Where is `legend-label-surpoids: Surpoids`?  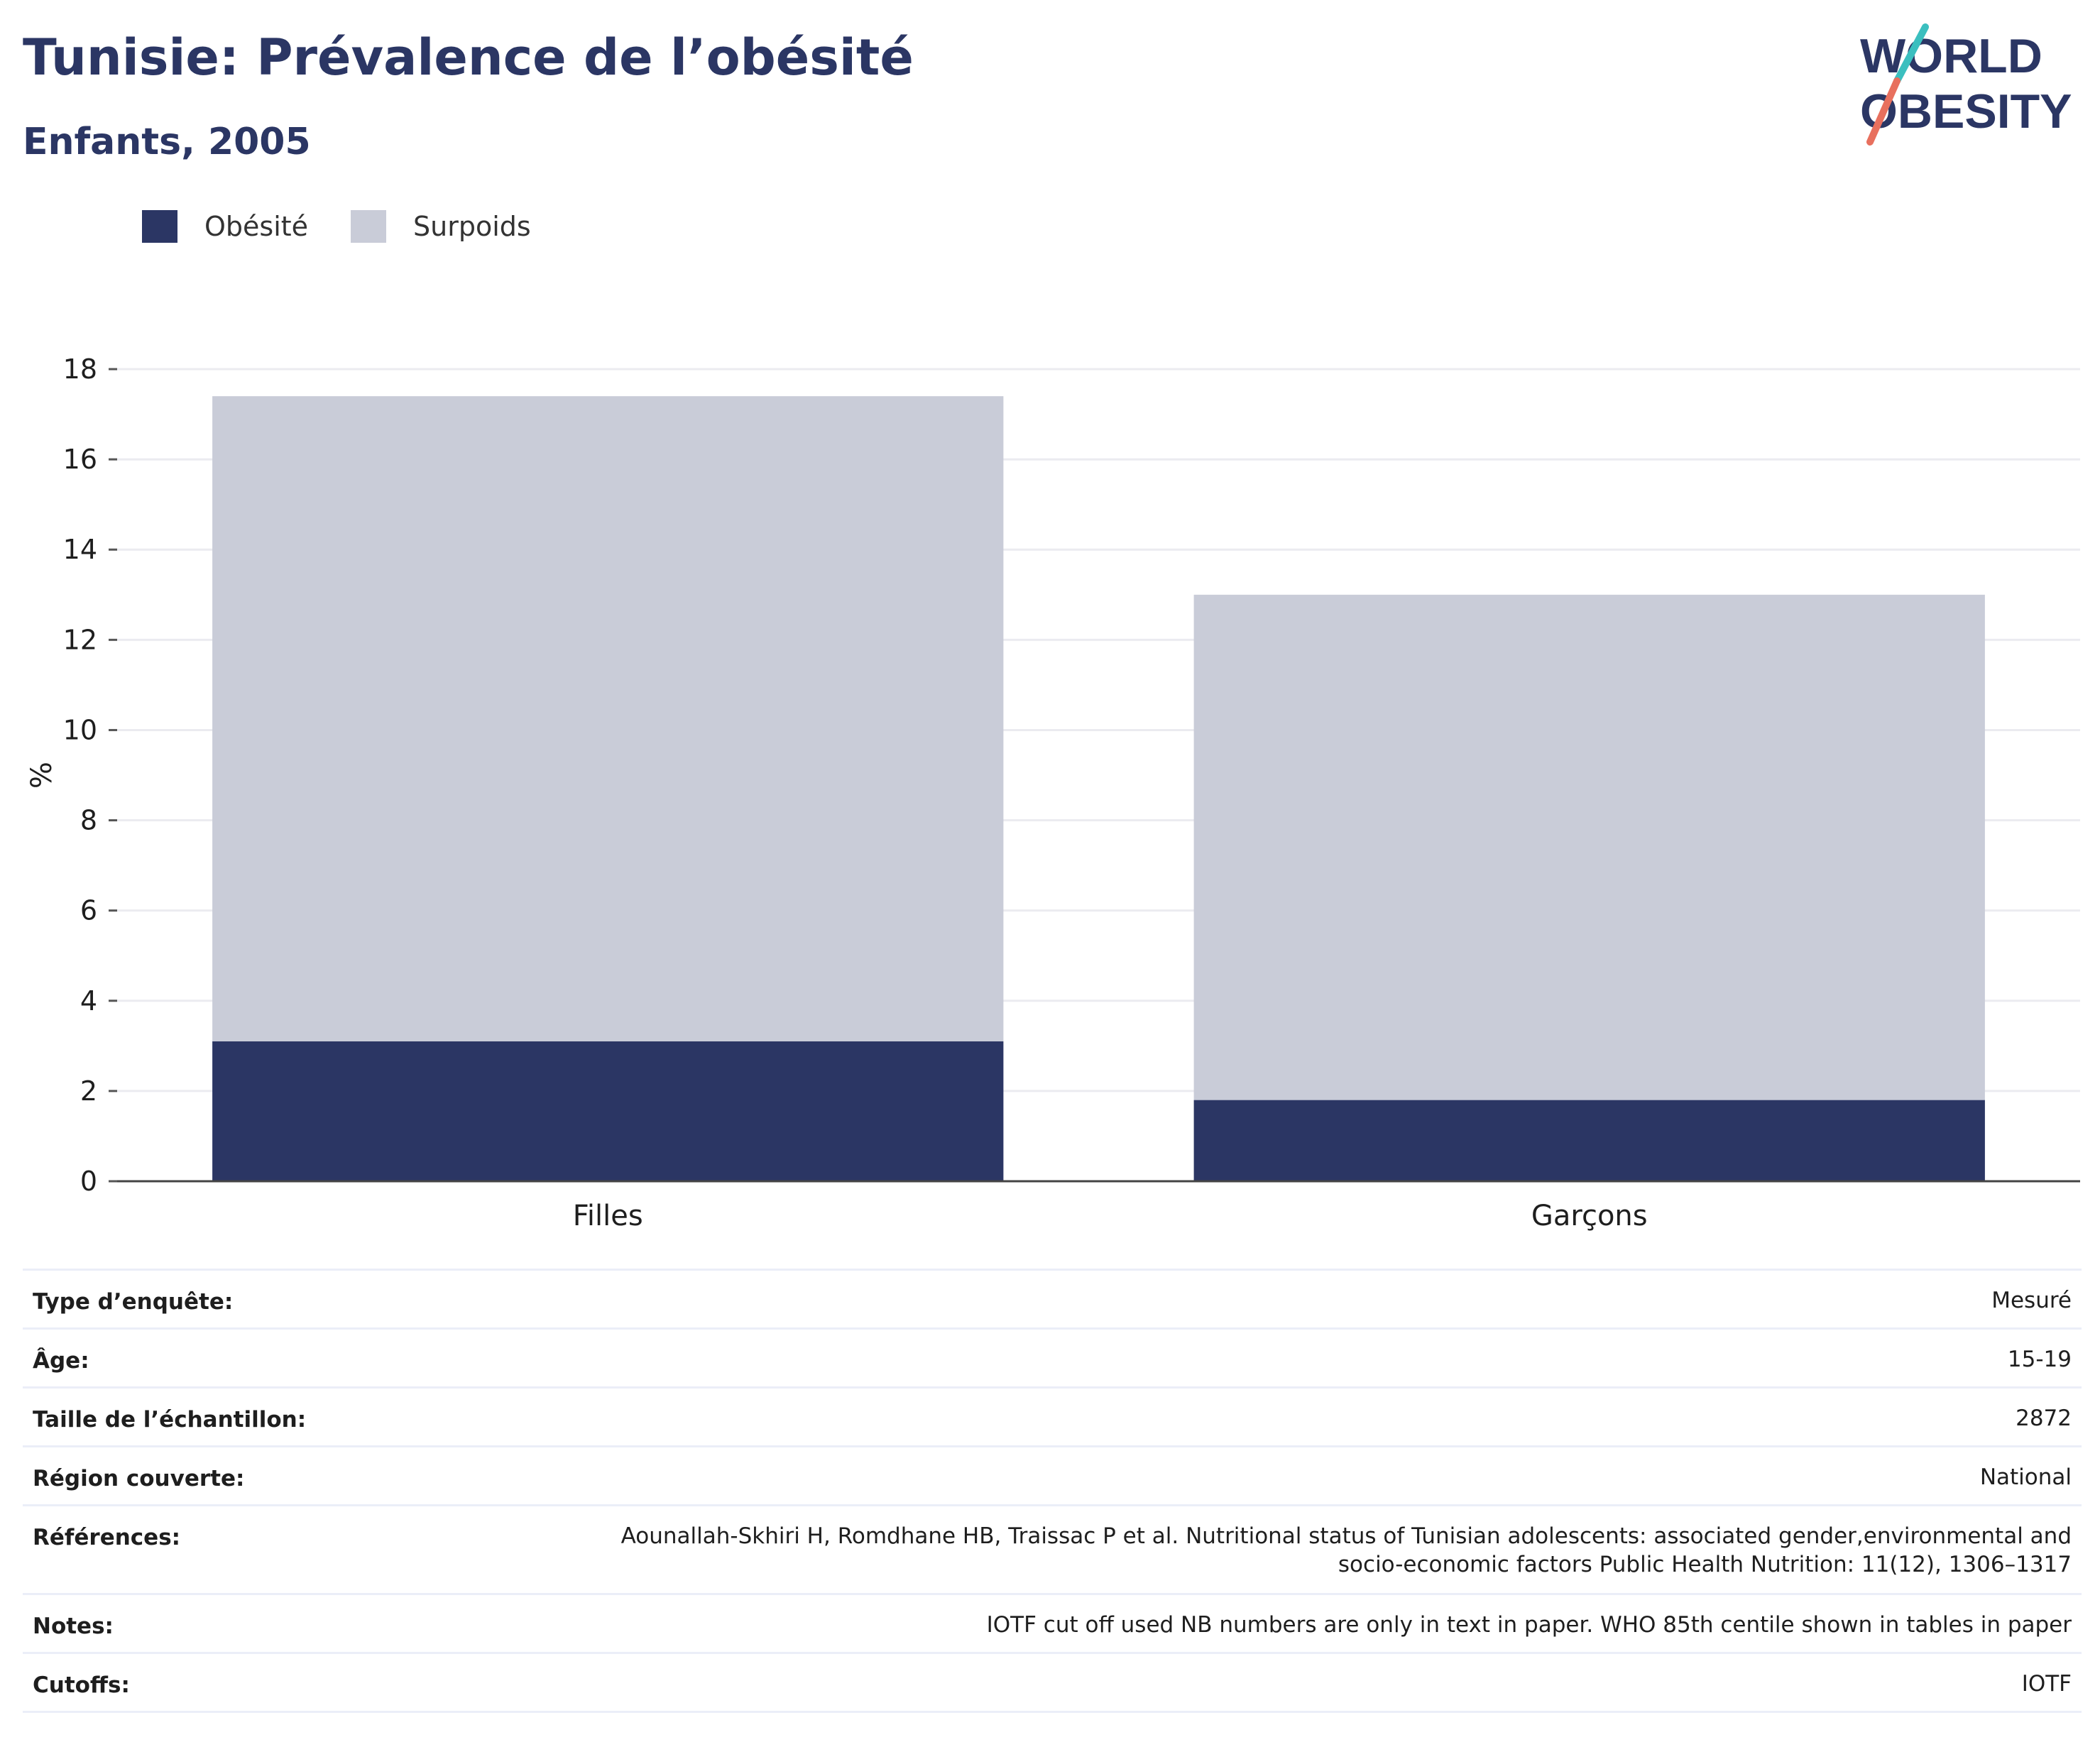 legend-label-surpoids: Surpoids is located at coordinates (472, 226).